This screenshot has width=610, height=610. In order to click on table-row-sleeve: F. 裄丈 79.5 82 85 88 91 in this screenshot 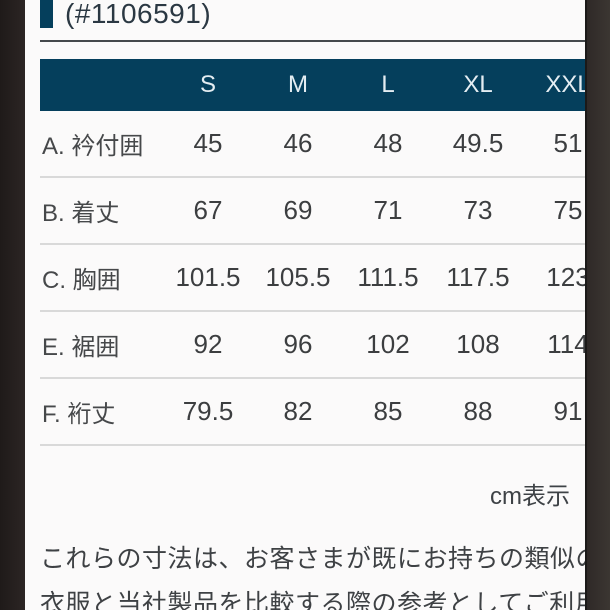, I will do `click(312, 412)`.